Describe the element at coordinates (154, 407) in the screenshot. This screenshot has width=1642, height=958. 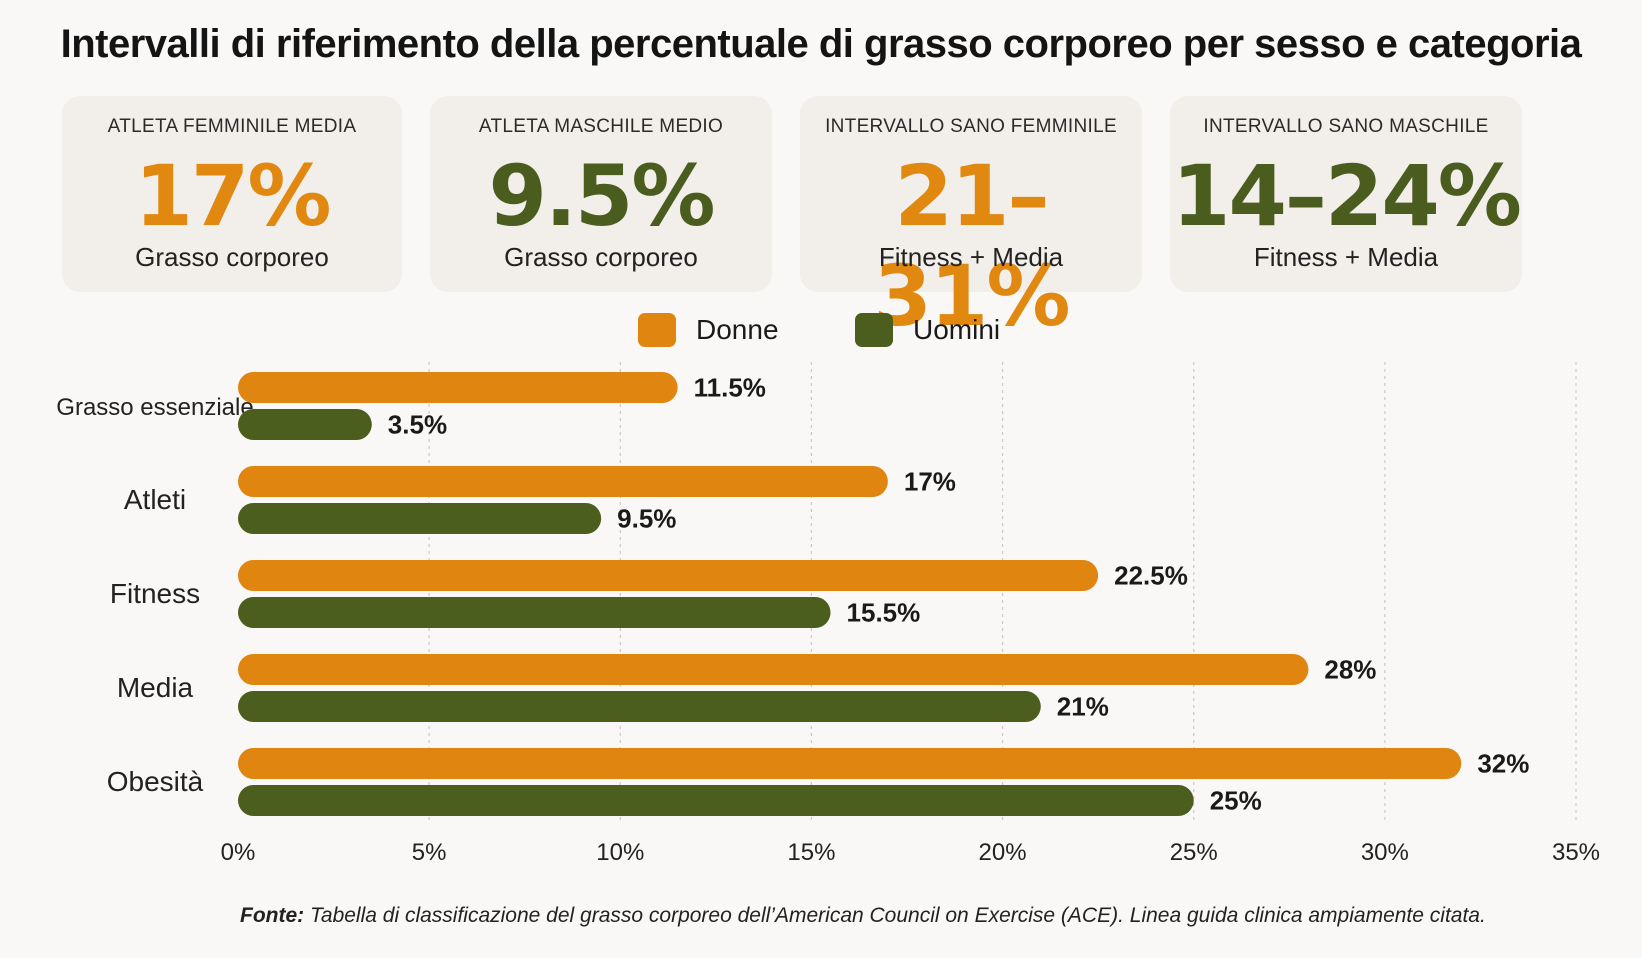
I see `category-label: Grasso essenziale` at that location.